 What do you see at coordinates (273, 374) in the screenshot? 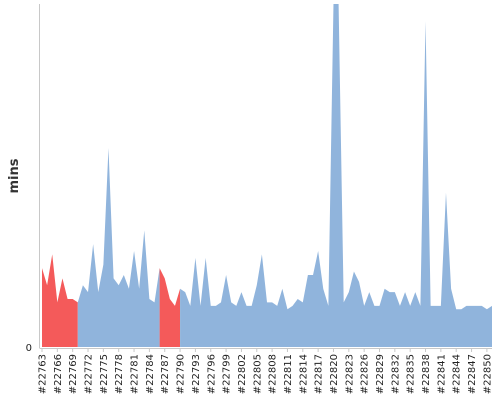
I see `x-tick-label: #22808` at bounding box center [273, 374].